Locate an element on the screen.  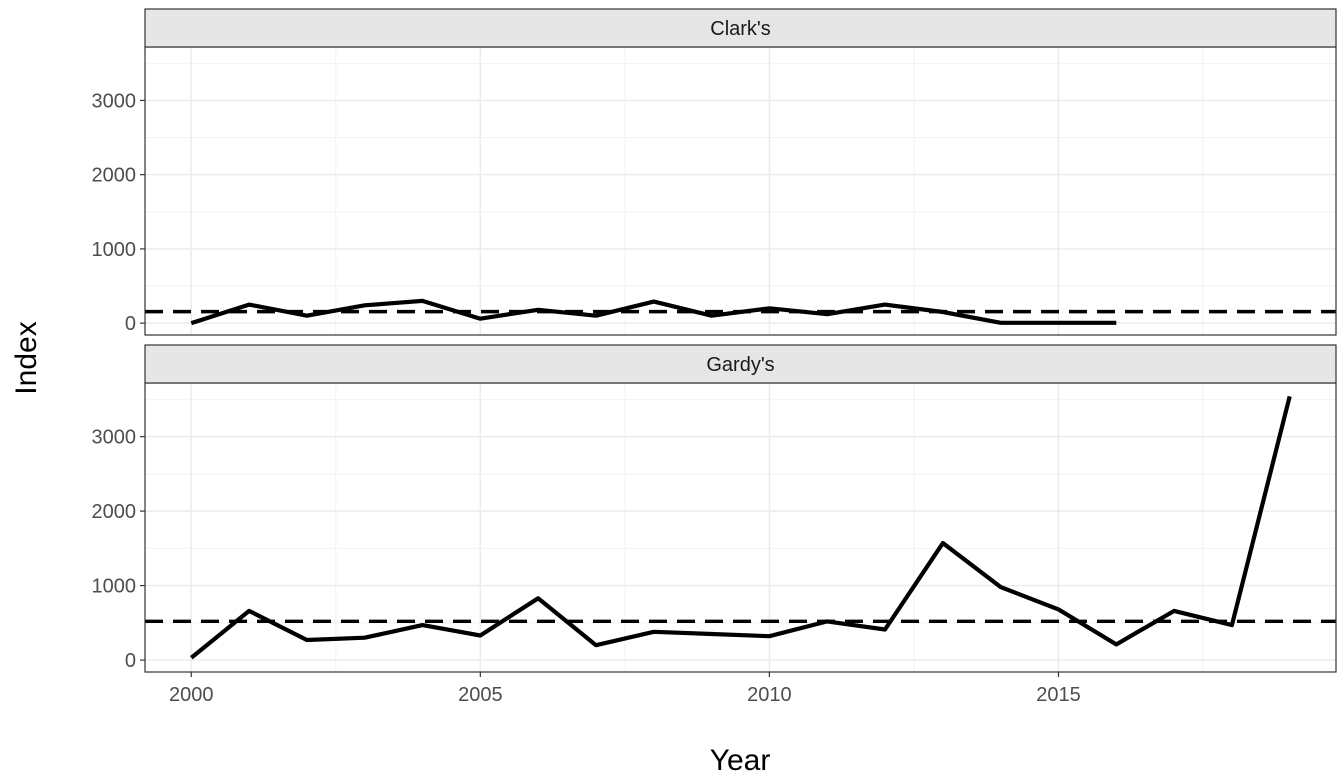
facet-strip-label: Clark's is located at coordinates (740, 29).